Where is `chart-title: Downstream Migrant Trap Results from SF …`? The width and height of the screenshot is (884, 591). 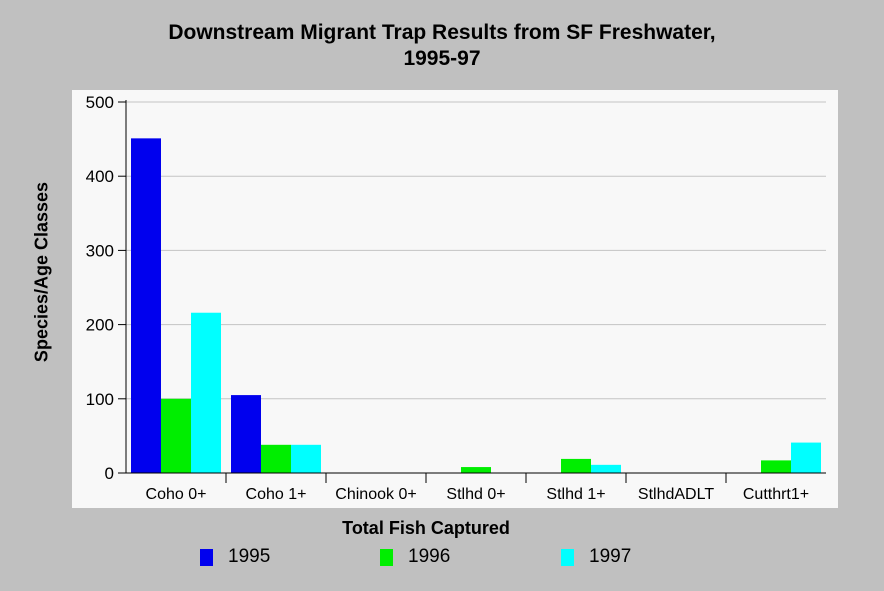
chart-title: Downstream Migrant Trap Results from SF … is located at coordinates (442, 46).